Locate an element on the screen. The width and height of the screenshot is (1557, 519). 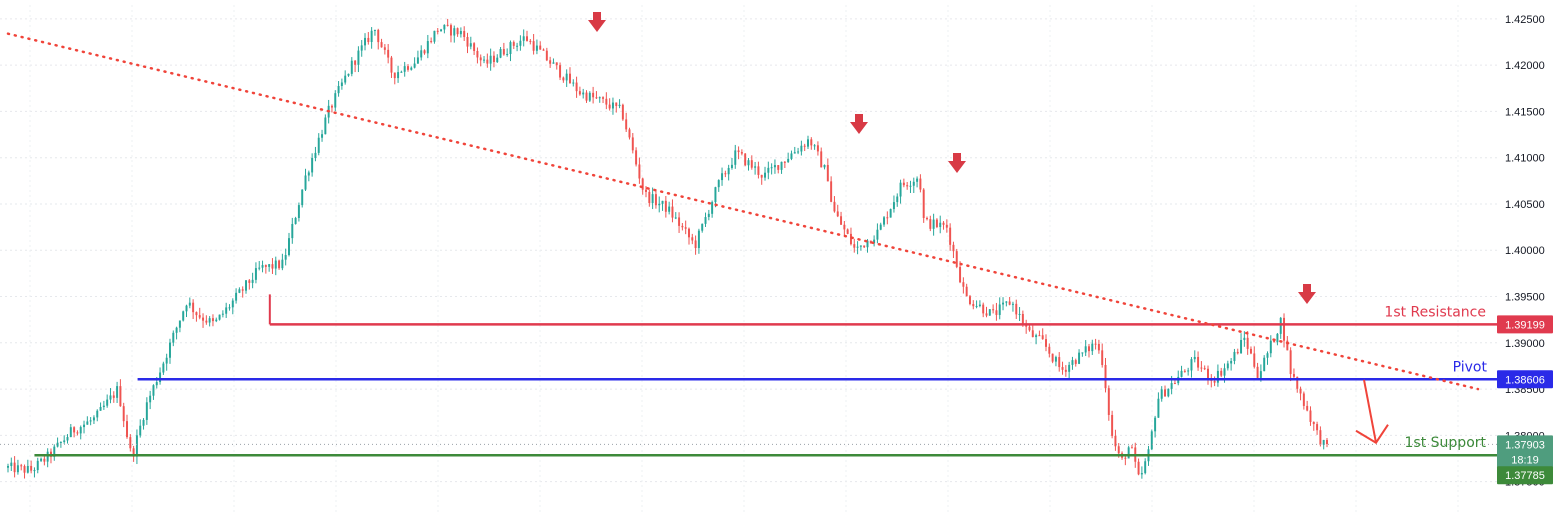
price-tick-label: 1.42500 is located at coordinates (1525, 20).